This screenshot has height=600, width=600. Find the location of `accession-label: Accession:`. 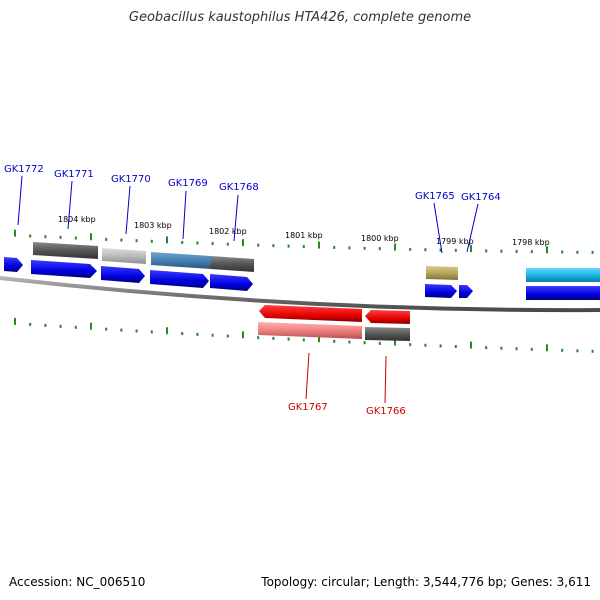

accession-label: Accession: is located at coordinates (41, 582).